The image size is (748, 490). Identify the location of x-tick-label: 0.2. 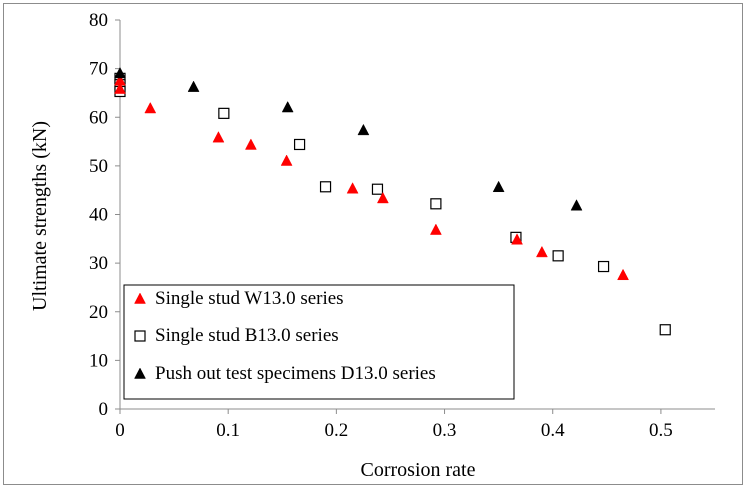
(336, 430).